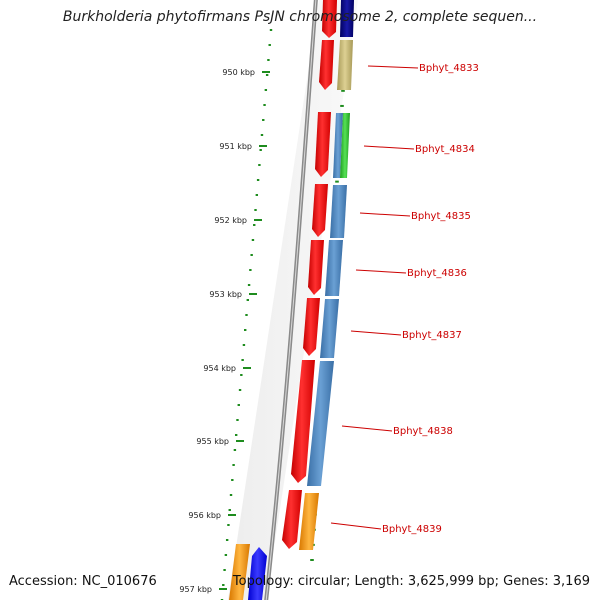 This screenshot has width=600, height=600. Describe the element at coordinates (219, 368) in the screenshot. I see `ruler-label: 954 kbp` at that location.